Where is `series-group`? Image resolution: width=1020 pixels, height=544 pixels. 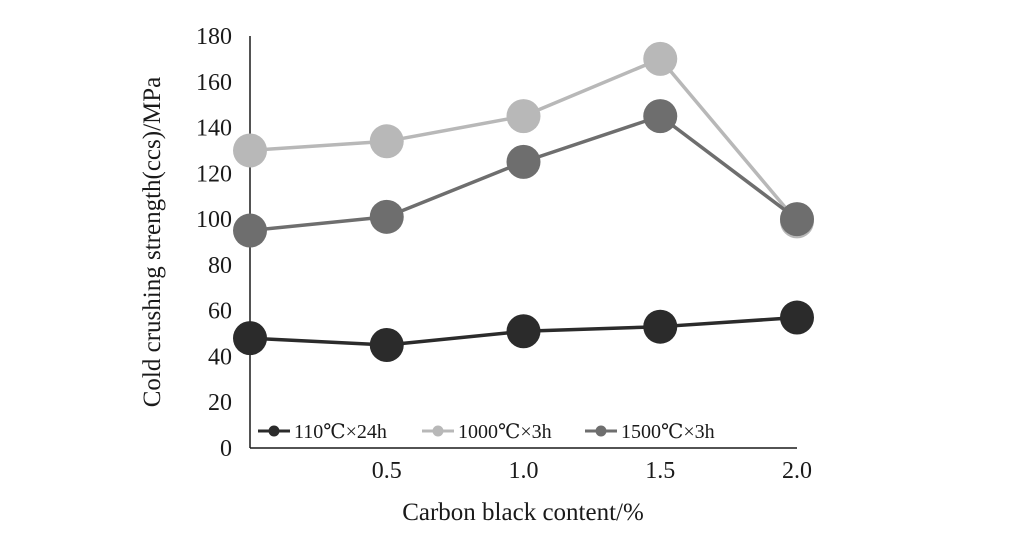
series-group is located at coordinates (523, 331).